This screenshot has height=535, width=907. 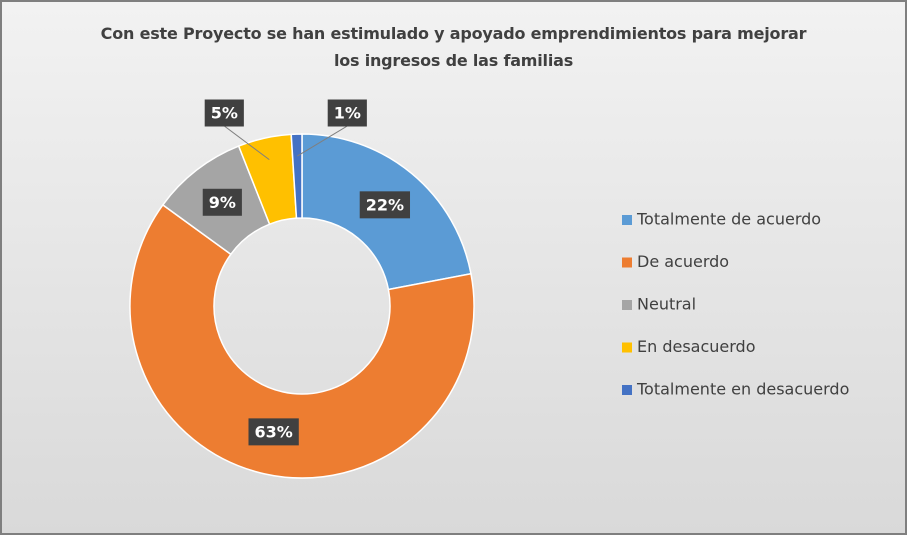 I want to click on data-label-text: 9%, so click(x=222, y=202).